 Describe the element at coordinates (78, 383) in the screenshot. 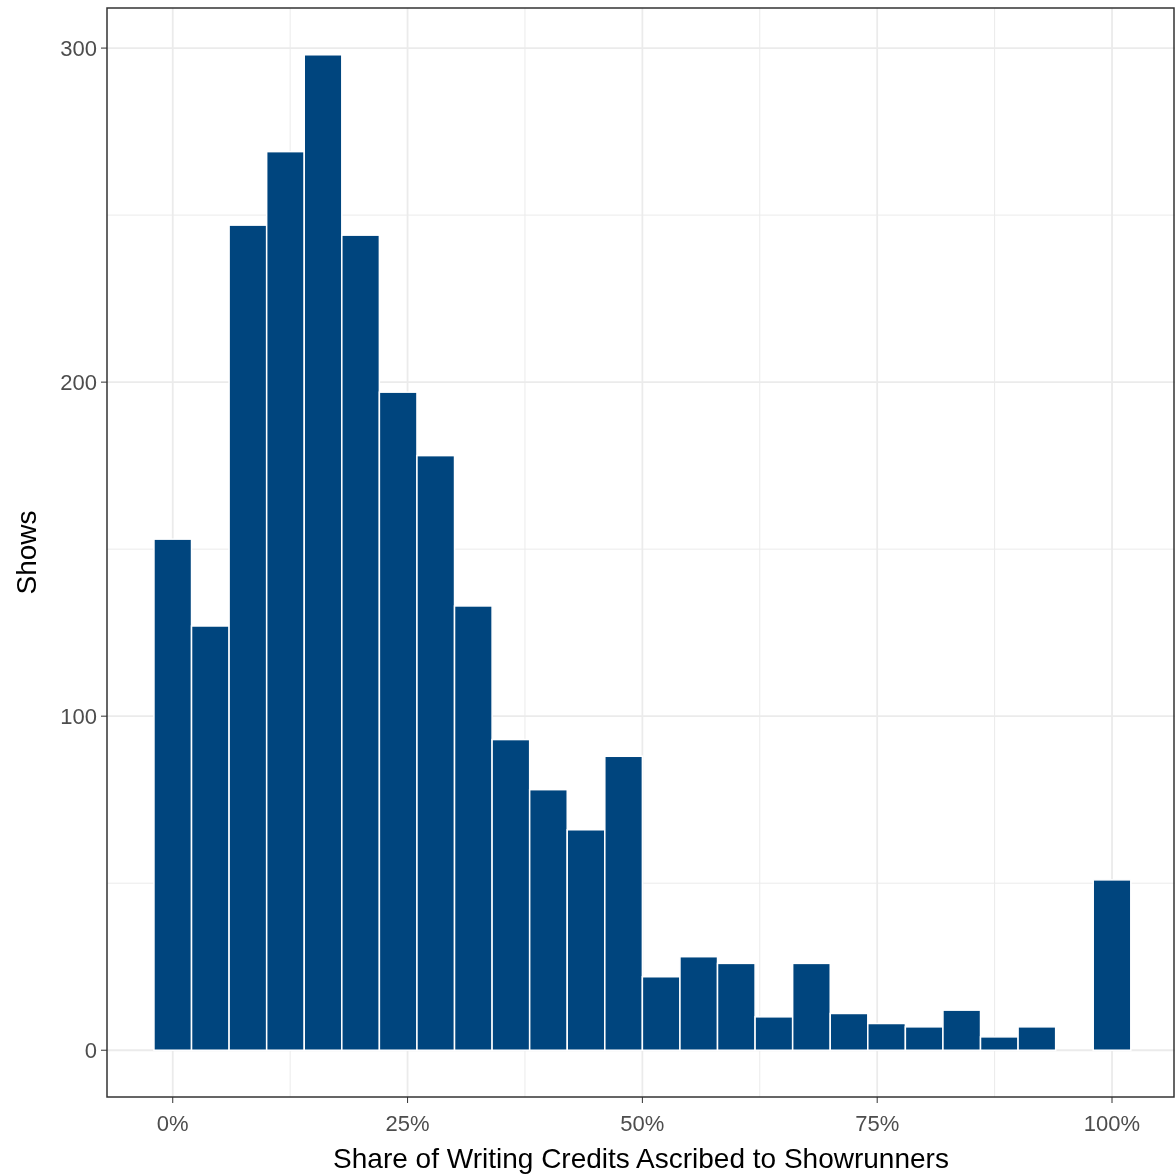

I see `y-tick-label: 200` at that location.